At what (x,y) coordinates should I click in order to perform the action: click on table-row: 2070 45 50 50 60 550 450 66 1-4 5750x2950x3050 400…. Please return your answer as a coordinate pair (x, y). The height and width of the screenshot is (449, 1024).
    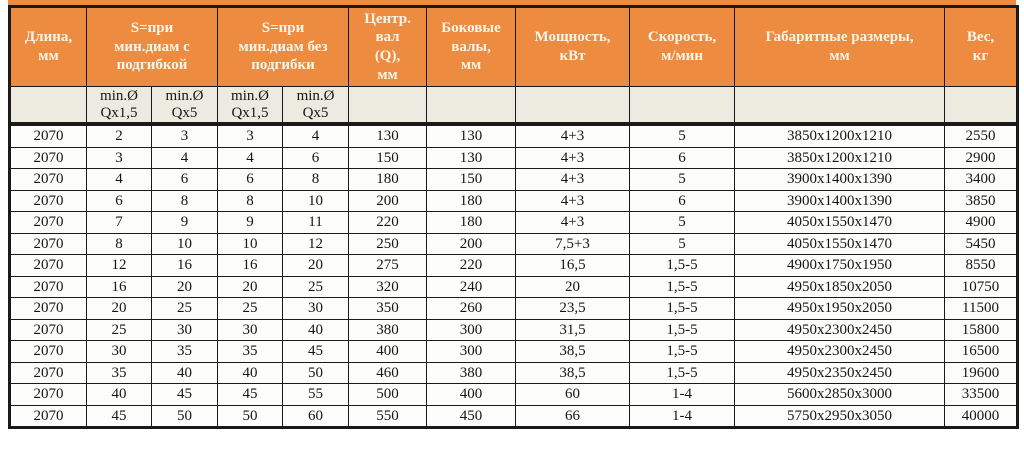
    Looking at the image, I should click on (514, 416).